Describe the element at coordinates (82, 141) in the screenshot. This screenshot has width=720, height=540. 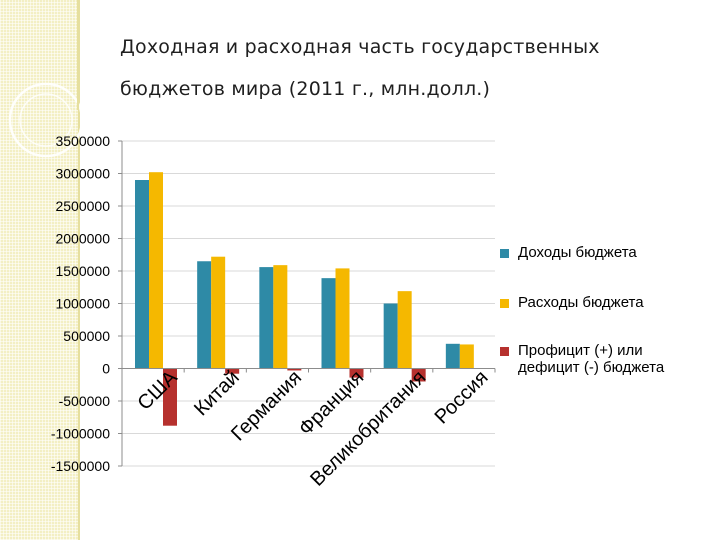
I see `y-tick-label: 3500000` at that location.